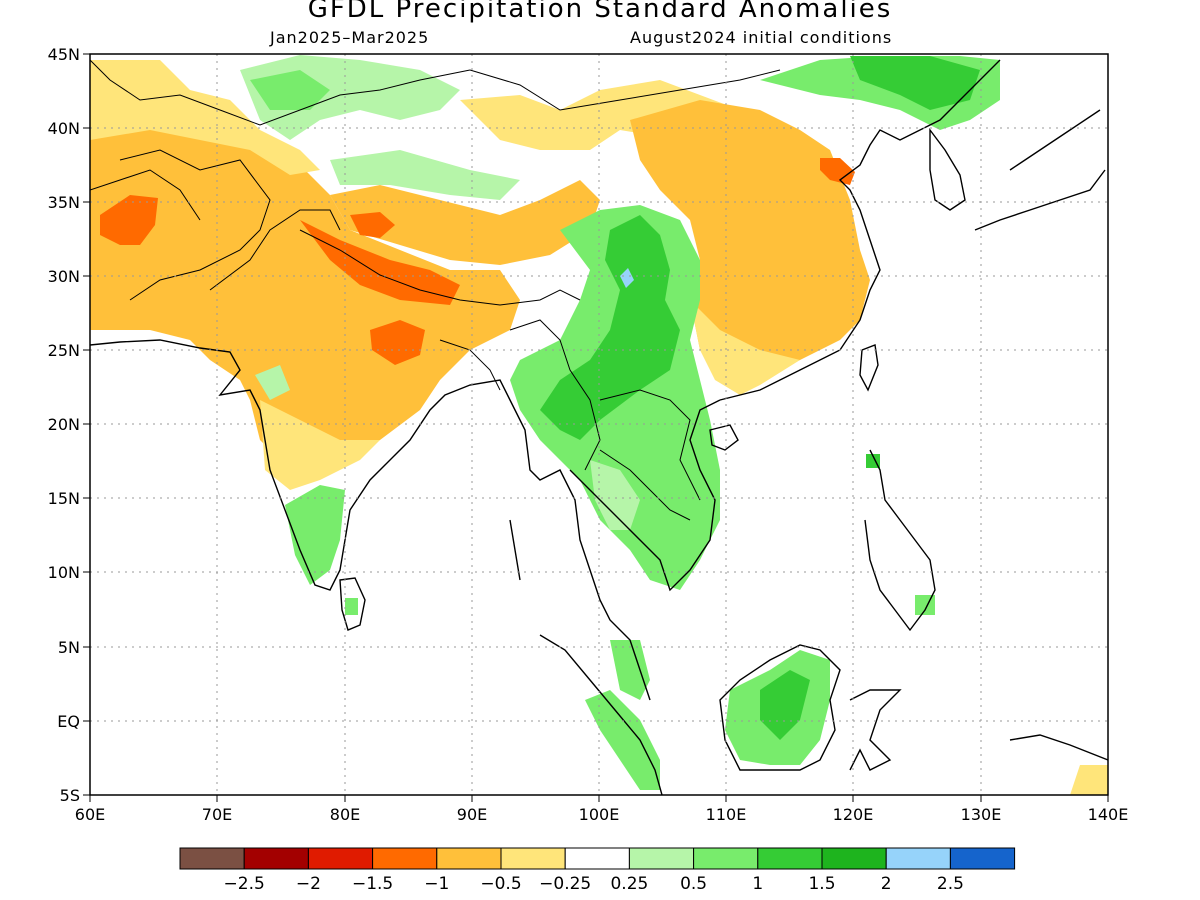 Image resolution: width=1200 pixels, height=900 pixels. Describe the element at coordinates (195, 225) in the screenshot. I see `border-afghan` at that location.